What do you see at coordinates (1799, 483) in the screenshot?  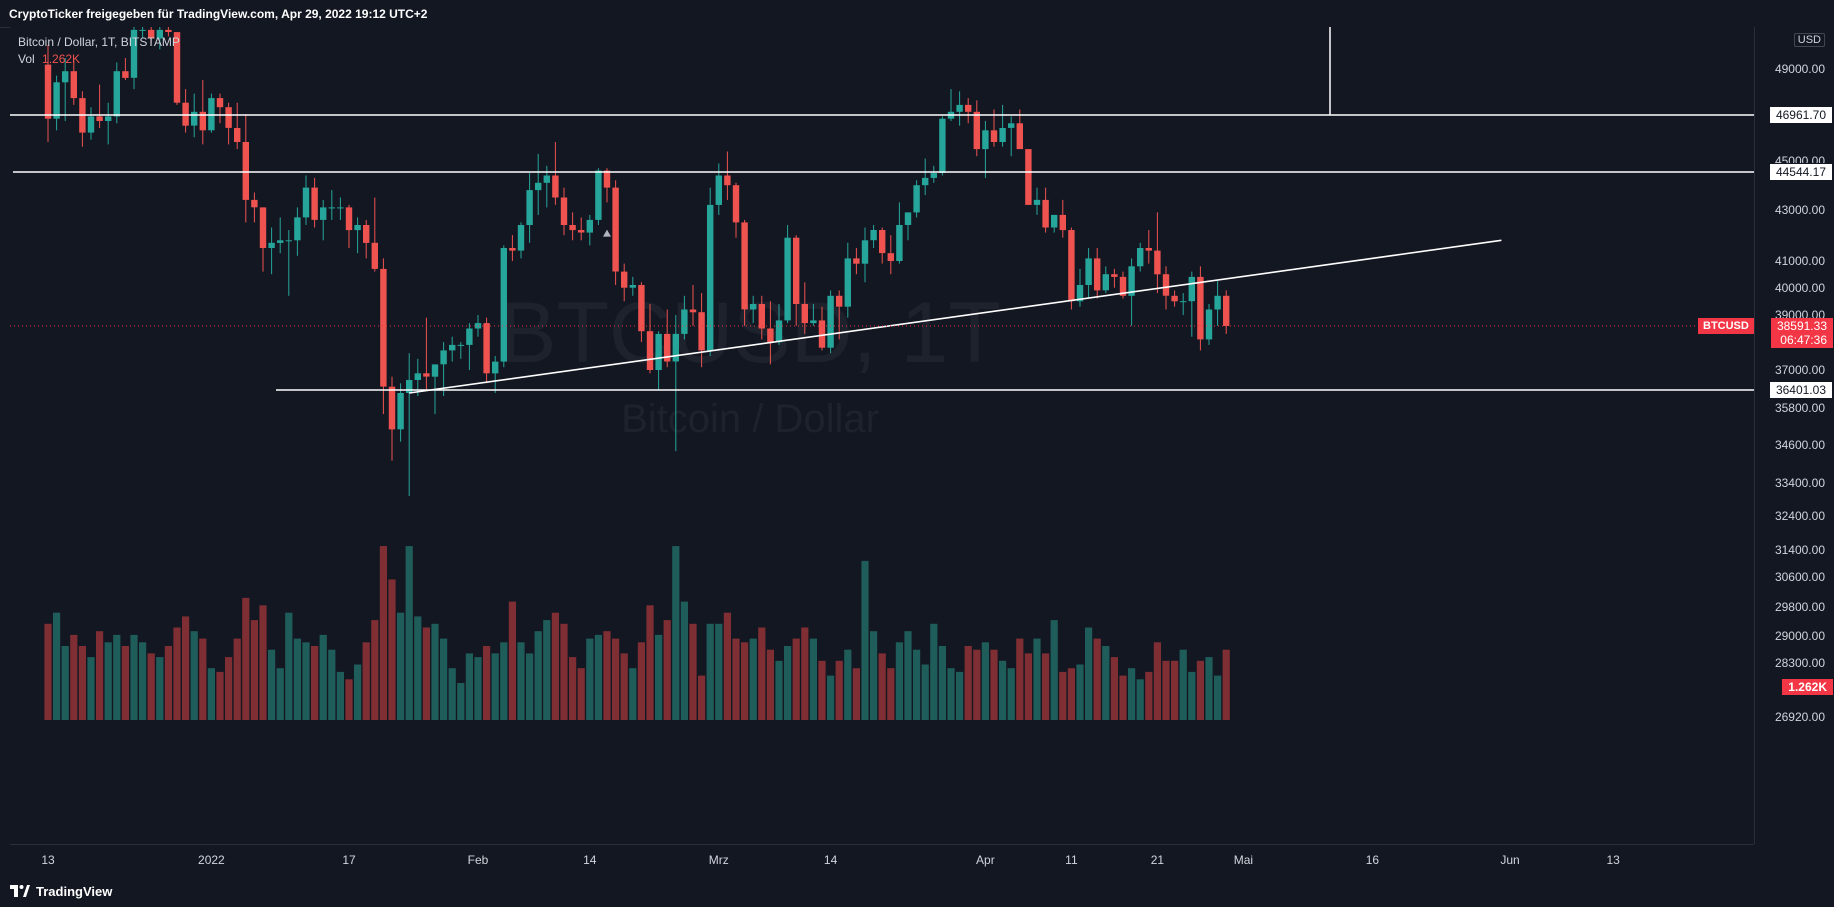 I see `price-tick-label: 33400.00` at bounding box center [1799, 483].